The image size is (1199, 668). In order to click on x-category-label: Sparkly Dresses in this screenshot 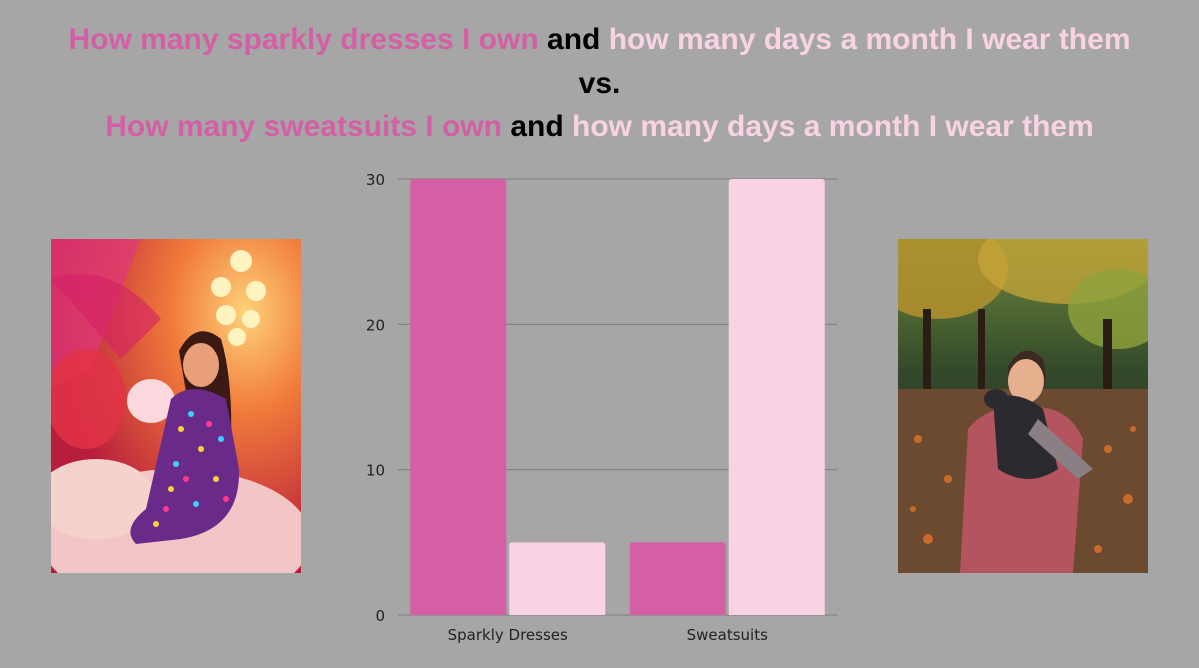, I will do `click(508, 635)`.